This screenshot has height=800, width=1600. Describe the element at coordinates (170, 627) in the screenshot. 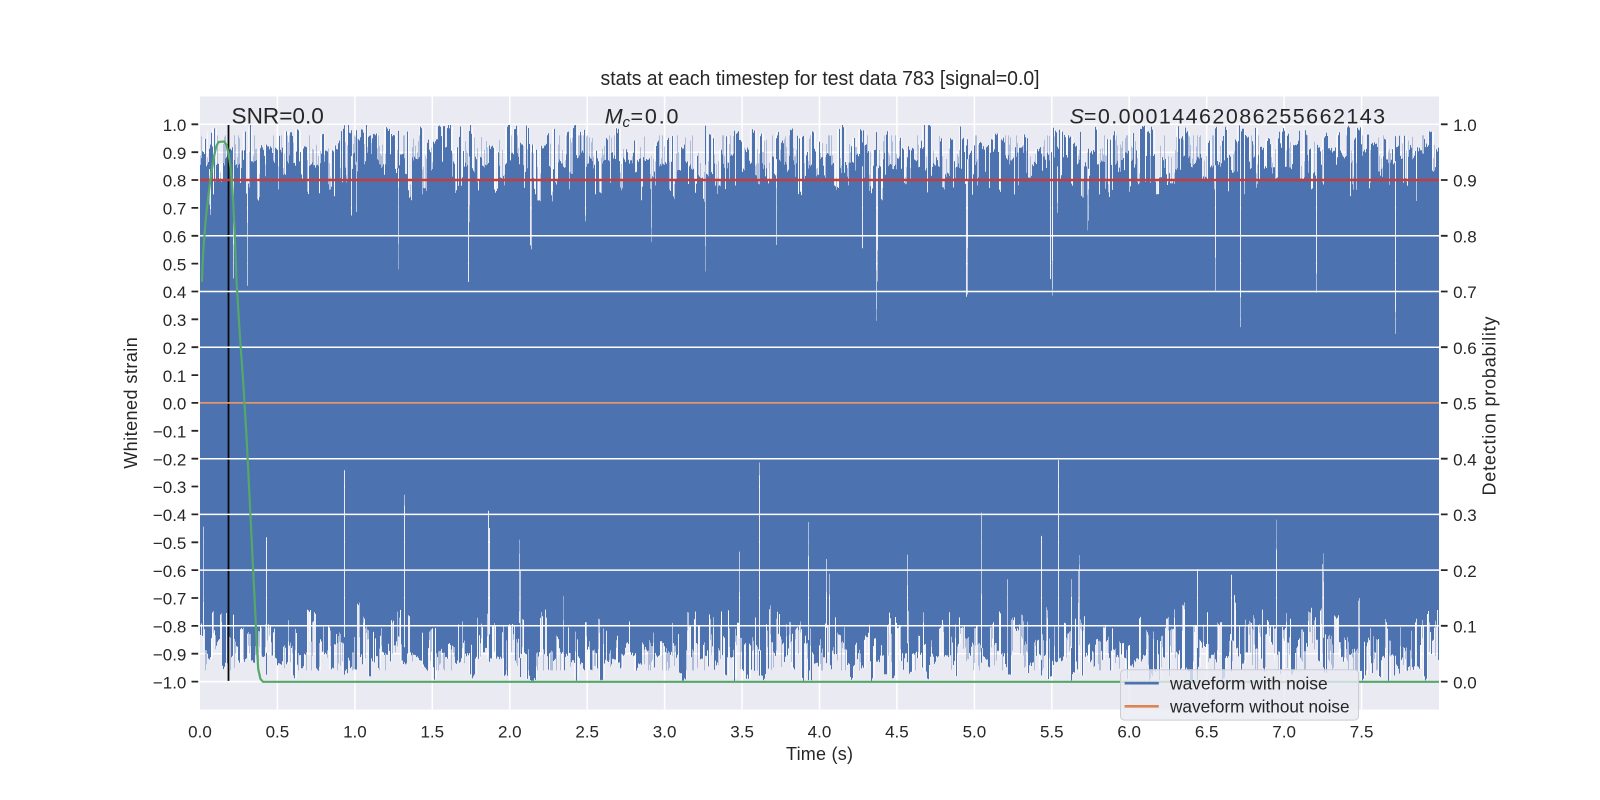

I see `svg-text: −0.8` at that location.